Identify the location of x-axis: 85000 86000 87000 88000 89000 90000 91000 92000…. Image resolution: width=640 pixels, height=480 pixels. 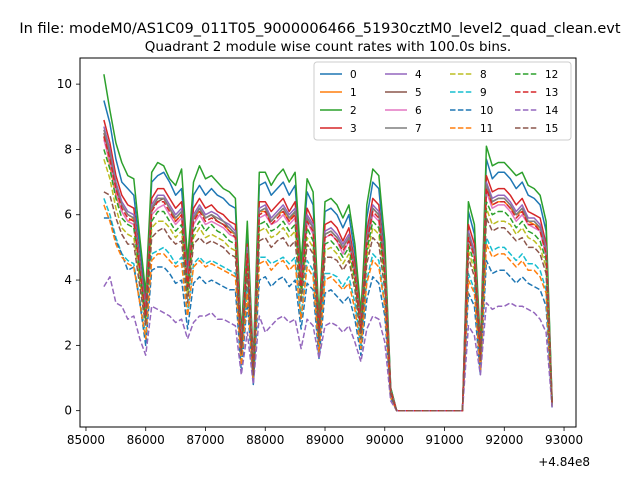
(325, 437).